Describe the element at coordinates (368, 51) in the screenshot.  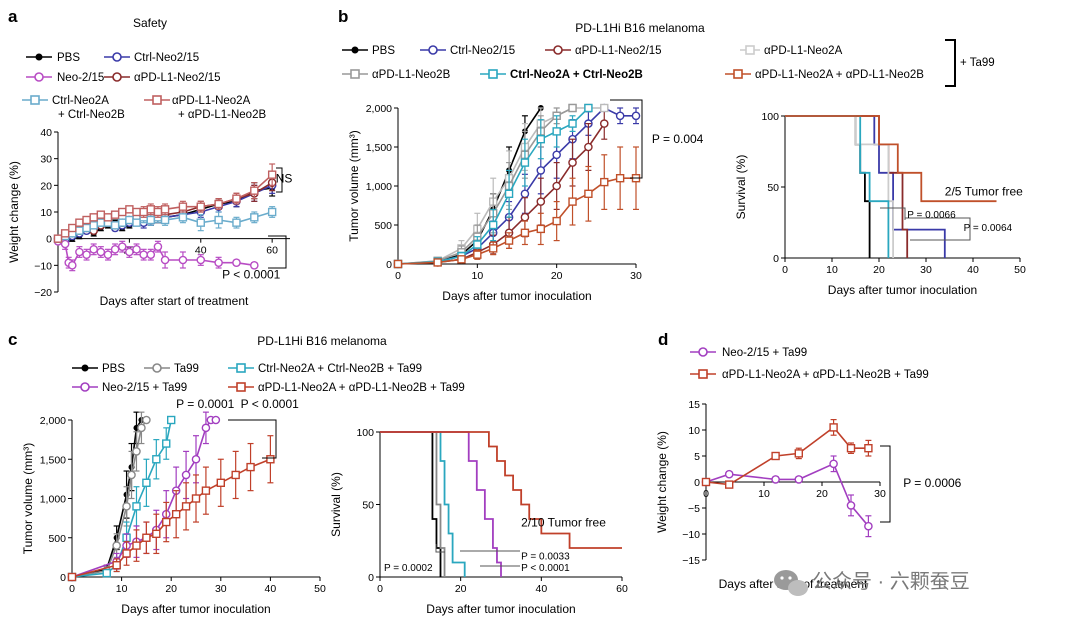
I see `legend-b-pbs: PBS` at that location.